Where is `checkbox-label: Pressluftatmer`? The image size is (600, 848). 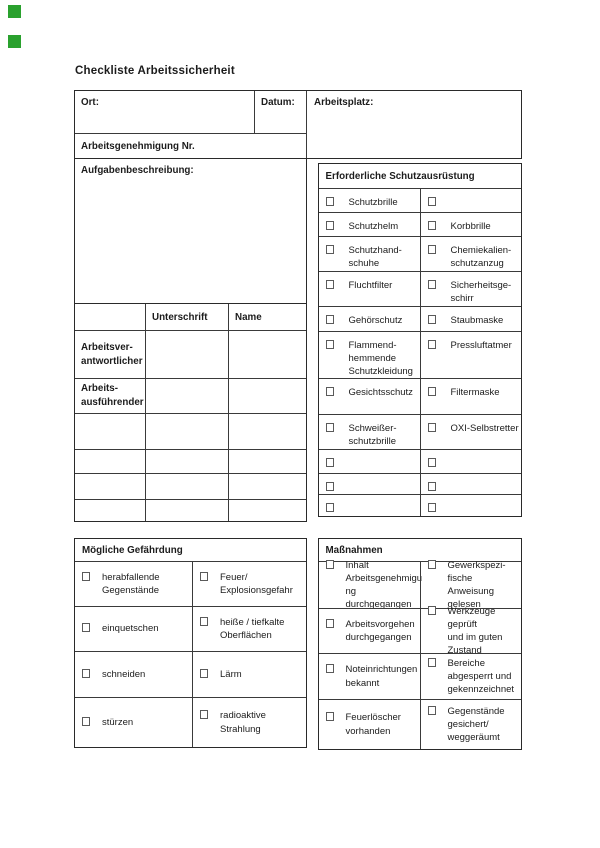
checkbox-label: Pressluftatmer is located at coordinates (481, 345).